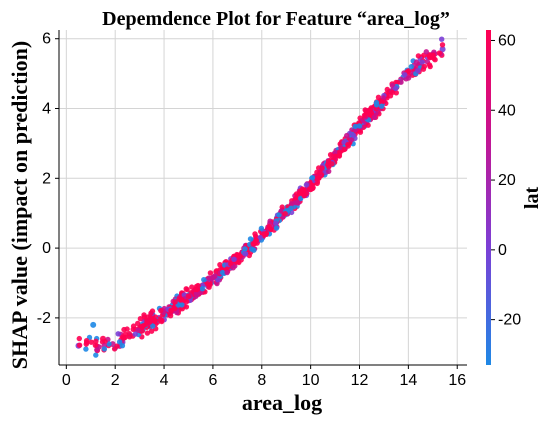 This screenshot has width=550, height=421. Describe the element at coordinates (360, 380) in the screenshot. I see `x-tick-label: 12` at that location.